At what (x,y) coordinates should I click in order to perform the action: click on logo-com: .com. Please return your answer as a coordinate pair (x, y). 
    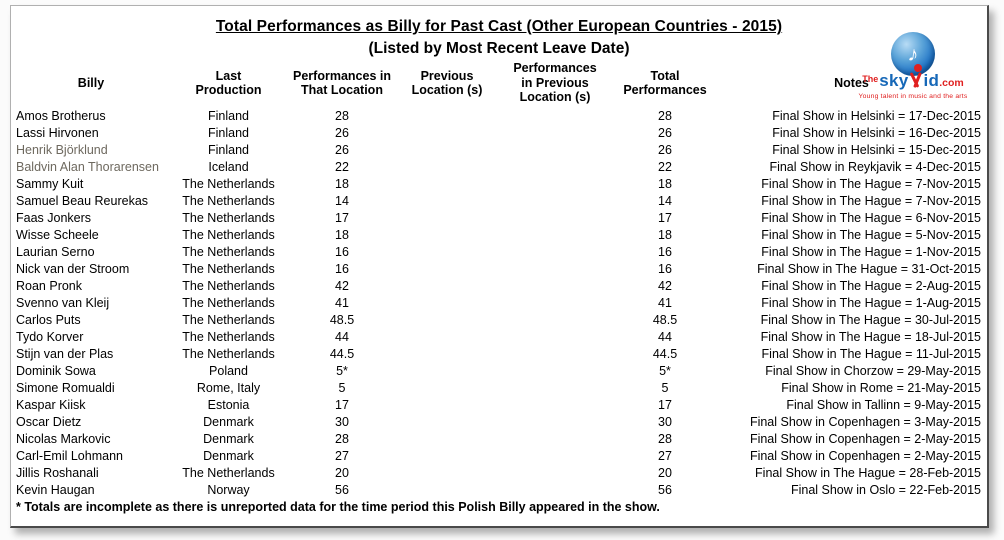
    Looking at the image, I should click on (951, 83).